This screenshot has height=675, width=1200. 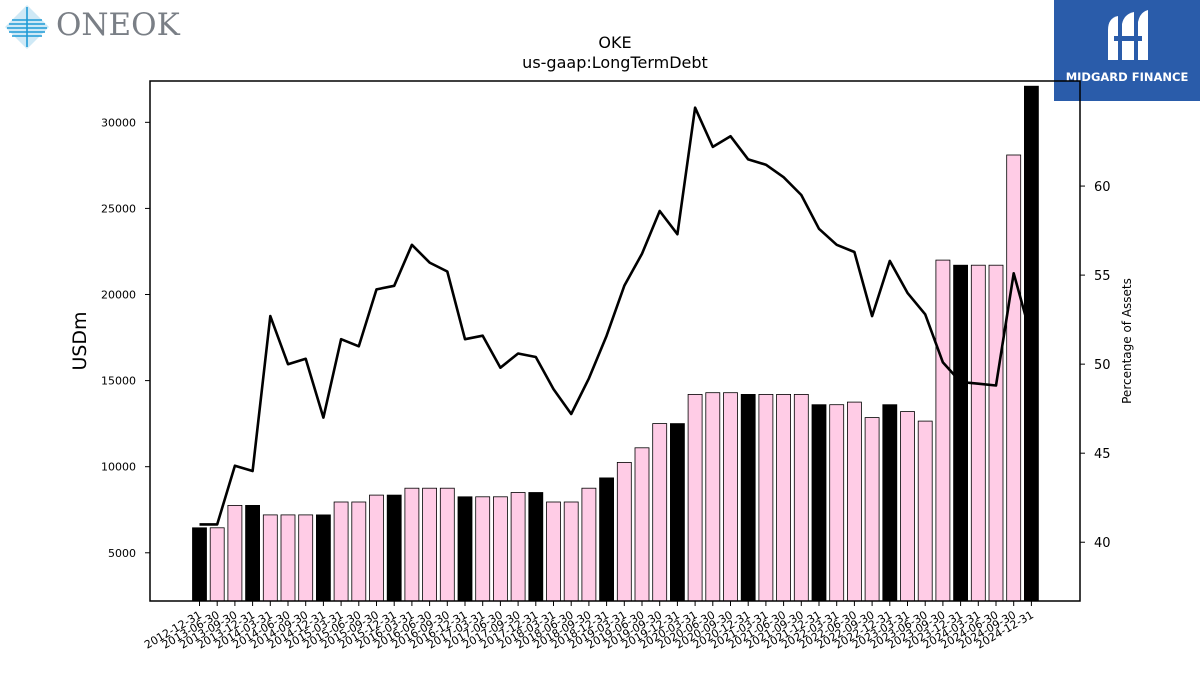 What do you see at coordinates (125, 338) in the screenshot?
I see `y-axis-left: 5000 10000 15000 20000 25000 30000` at bounding box center [125, 338].